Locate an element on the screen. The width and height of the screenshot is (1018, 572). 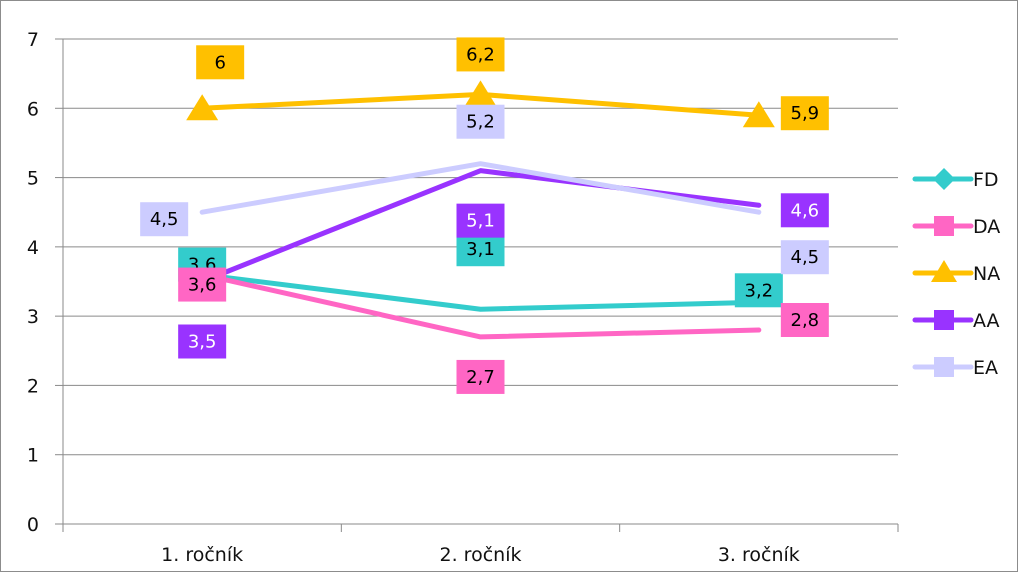
series-line-ea is located at coordinates (480, 188).